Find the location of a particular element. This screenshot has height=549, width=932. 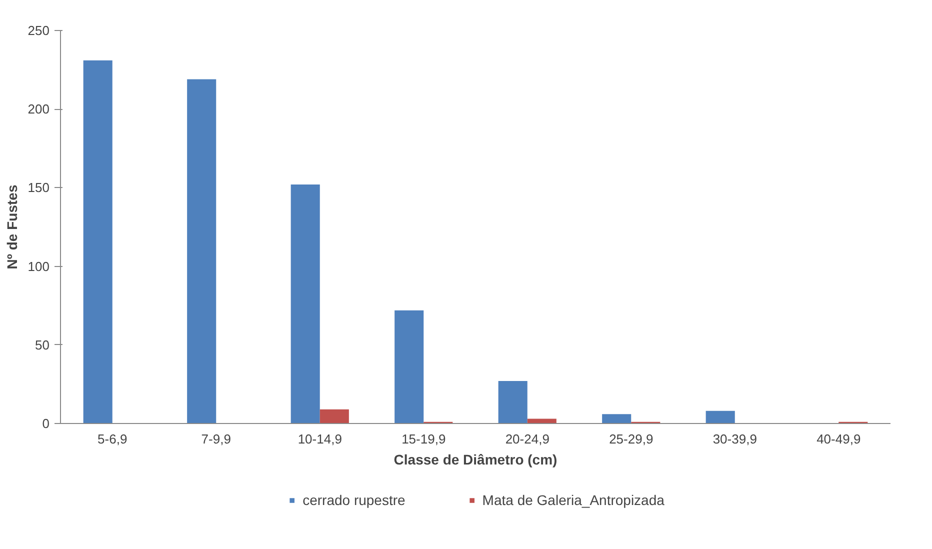

legend-label: Mata de Galeria_Antropizada is located at coordinates (573, 500).